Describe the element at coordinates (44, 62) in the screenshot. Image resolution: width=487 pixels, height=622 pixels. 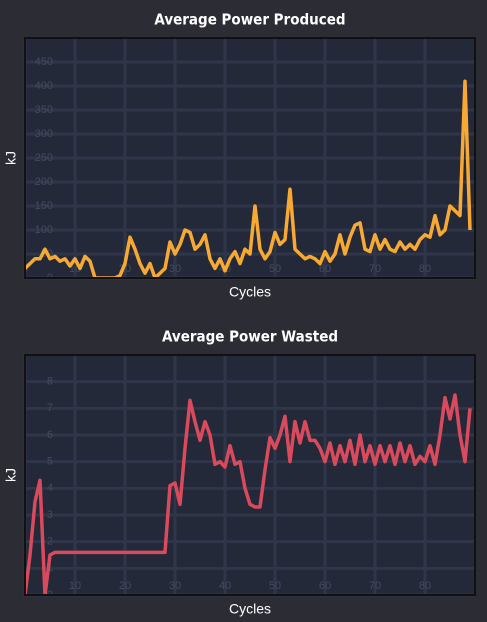
I see `y-tick-label: 450` at that location.